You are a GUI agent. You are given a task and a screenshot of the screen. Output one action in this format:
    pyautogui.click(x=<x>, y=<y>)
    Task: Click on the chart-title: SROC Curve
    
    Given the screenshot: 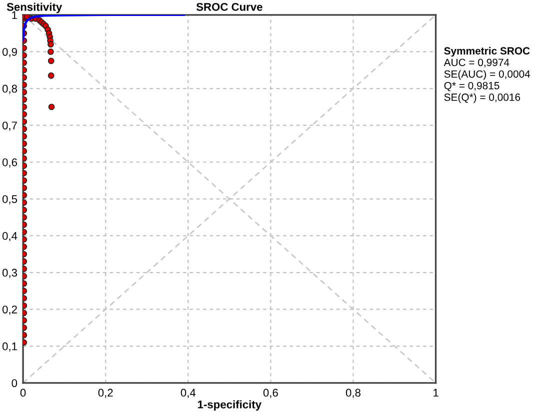 What is the action you would take?
    pyautogui.click(x=229, y=6)
    